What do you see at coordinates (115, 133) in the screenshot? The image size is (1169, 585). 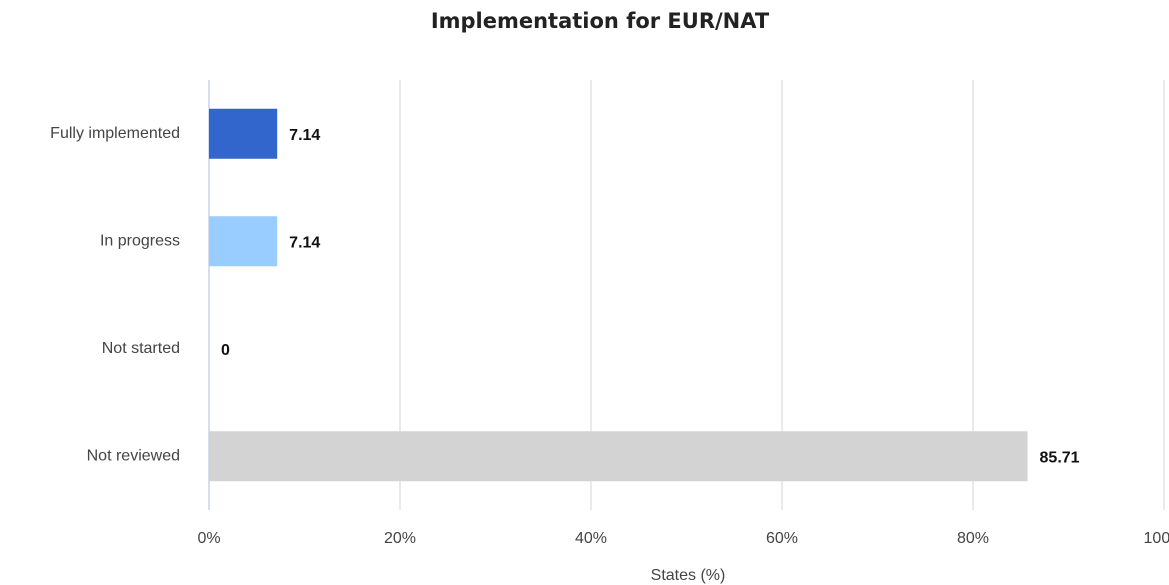 I see `y-tick-label: Fully implemented` at bounding box center [115, 133].